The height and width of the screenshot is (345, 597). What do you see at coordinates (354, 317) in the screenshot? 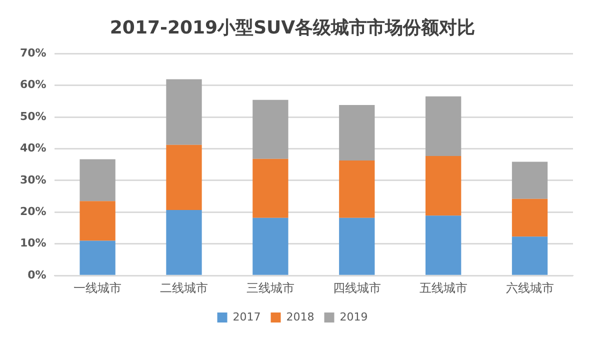
I see `legend-label: 2019` at bounding box center [354, 317].